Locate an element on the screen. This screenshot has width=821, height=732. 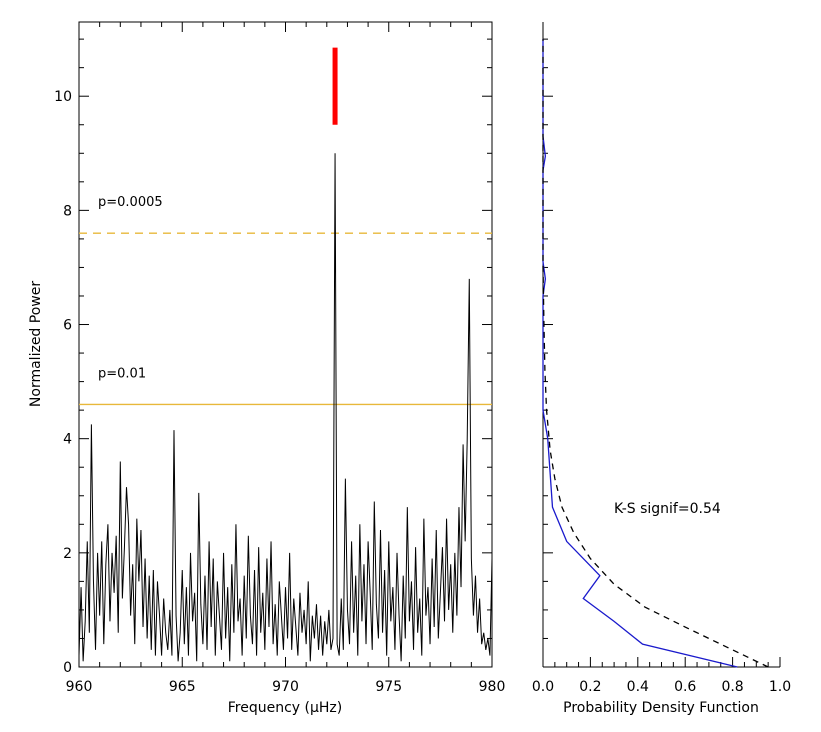
y-tick-label: 8 is located at coordinates (67, 211).